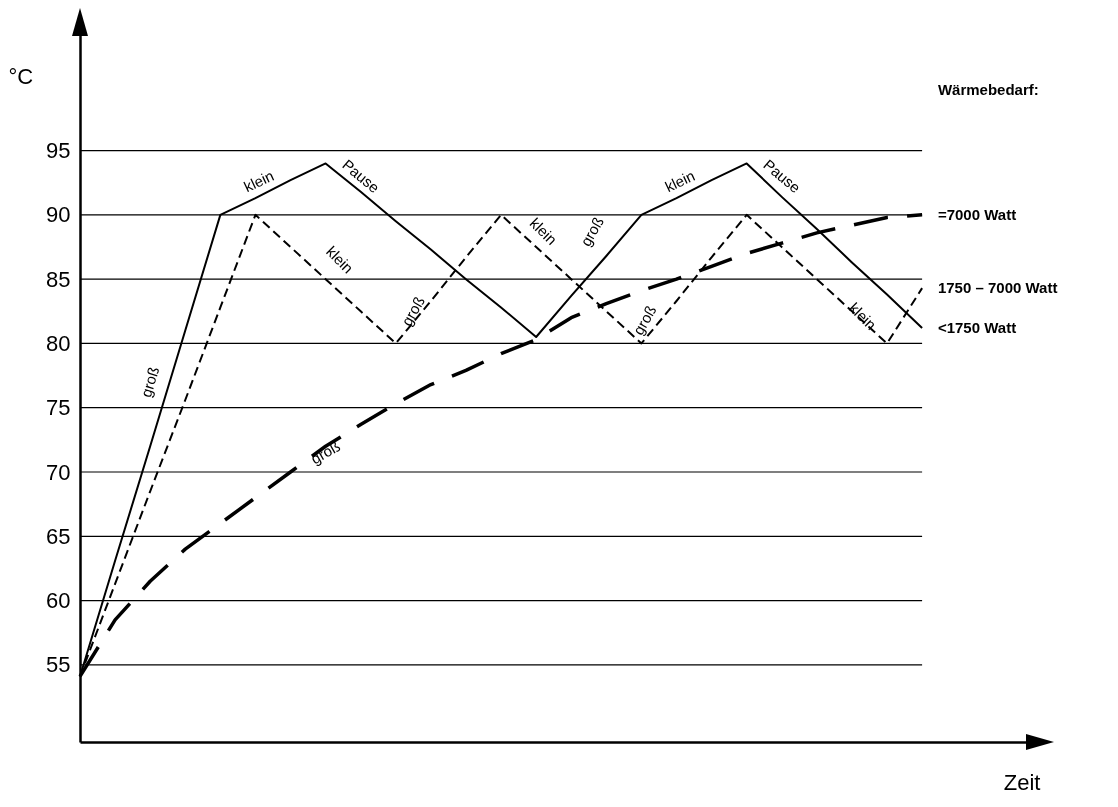 The height and width of the screenshot is (807, 1118). Describe the element at coordinates (58, 665) in the screenshot. I see `y-tick-label: 55` at that location.